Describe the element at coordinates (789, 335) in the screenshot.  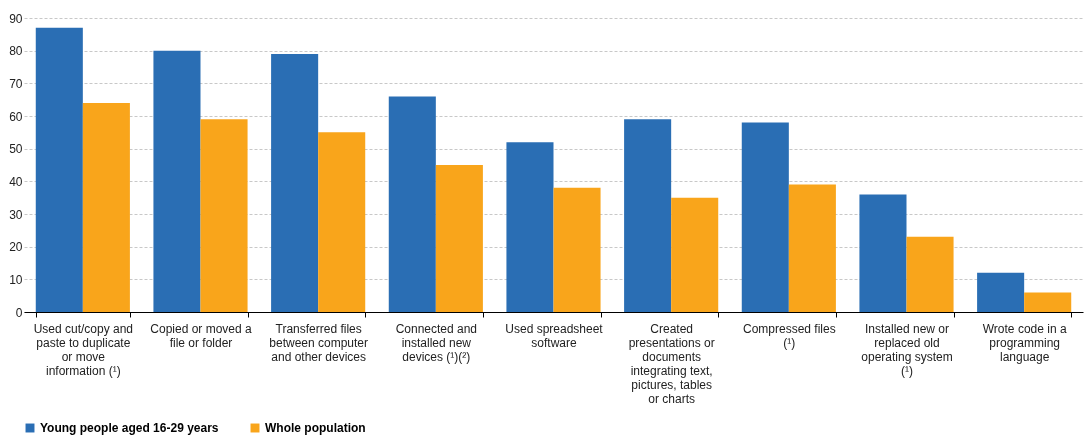
I see `x-tick-label: Compressed files (¹)` at that location.